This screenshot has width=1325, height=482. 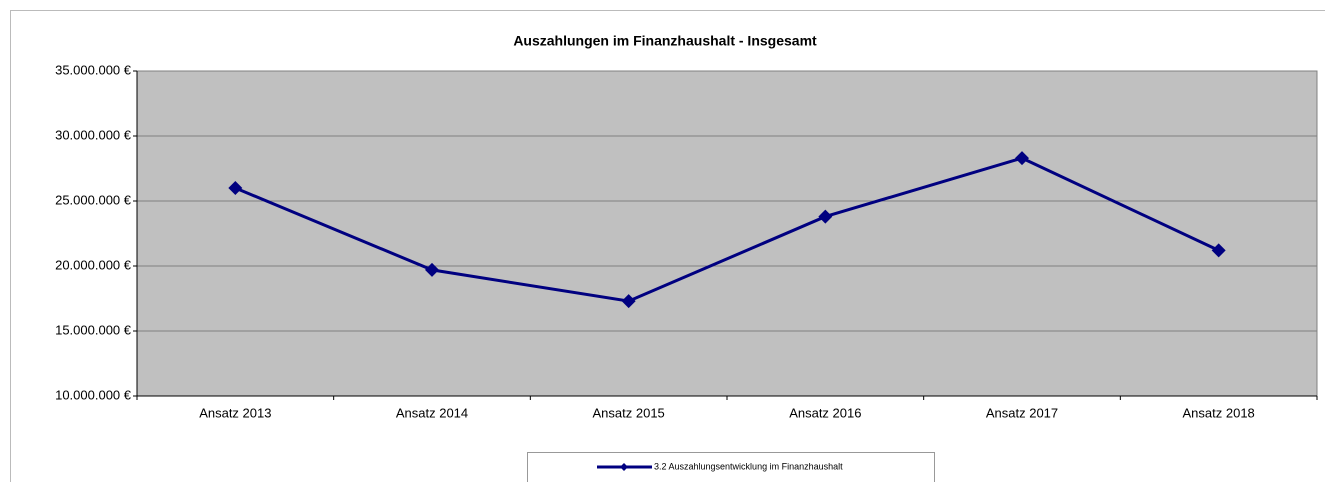 What do you see at coordinates (1219, 412) in the screenshot?
I see `x-tick-label: Ansatz 2018` at bounding box center [1219, 412].